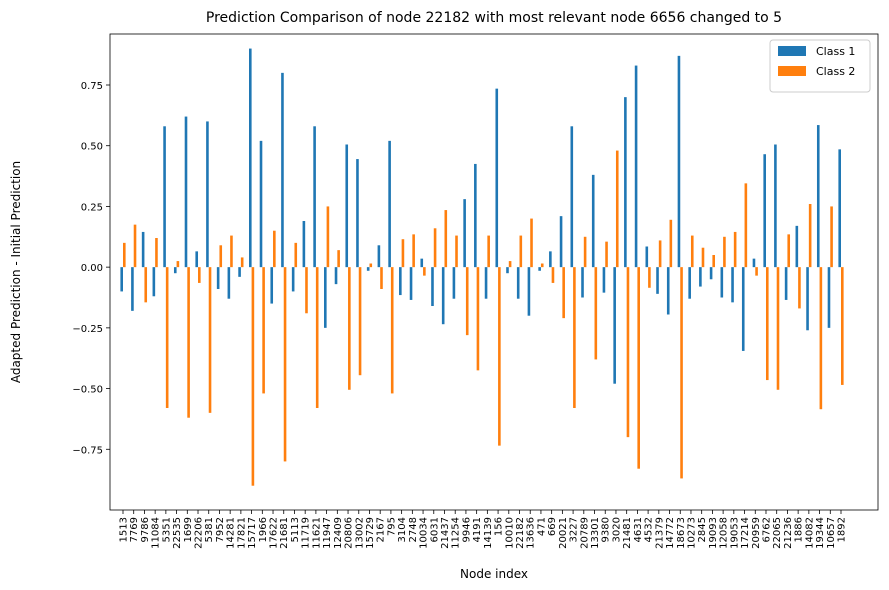 Image resolution: width=889 pixels, height=590 pixels. Describe the element at coordinates (788, 533) in the screenshot. I see `x-tick-label: 21236` at that location.